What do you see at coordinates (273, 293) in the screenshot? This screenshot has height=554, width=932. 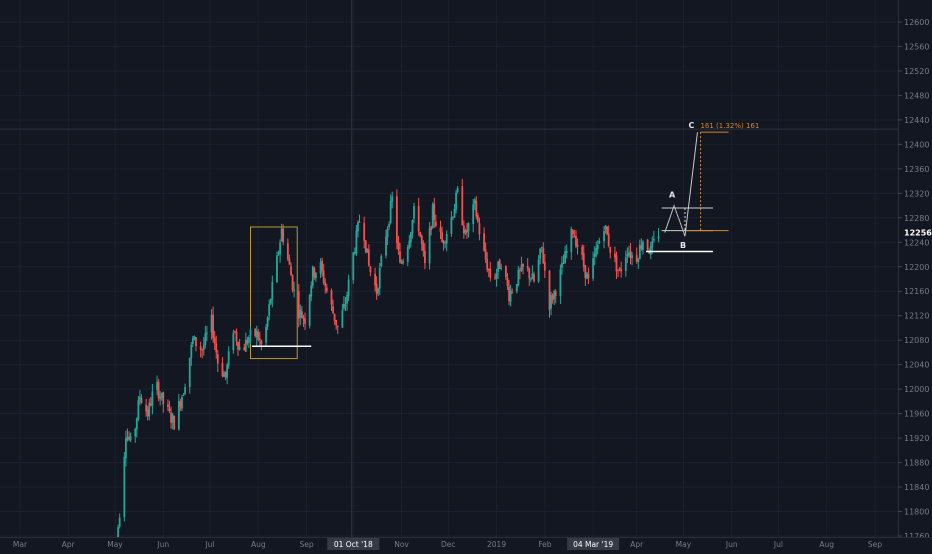 I see `drawings-background` at bounding box center [273, 293].